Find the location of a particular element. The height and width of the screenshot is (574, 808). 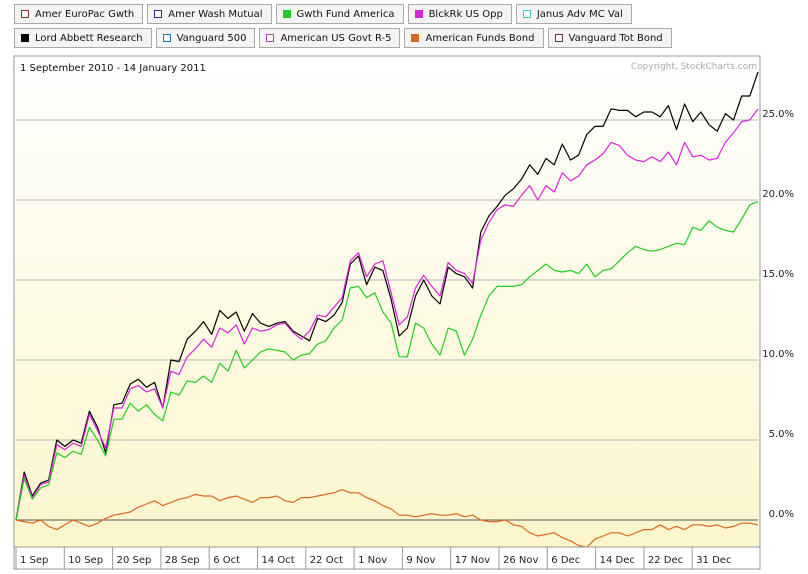

y-tick-label: 10.0% is located at coordinates (778, 354).